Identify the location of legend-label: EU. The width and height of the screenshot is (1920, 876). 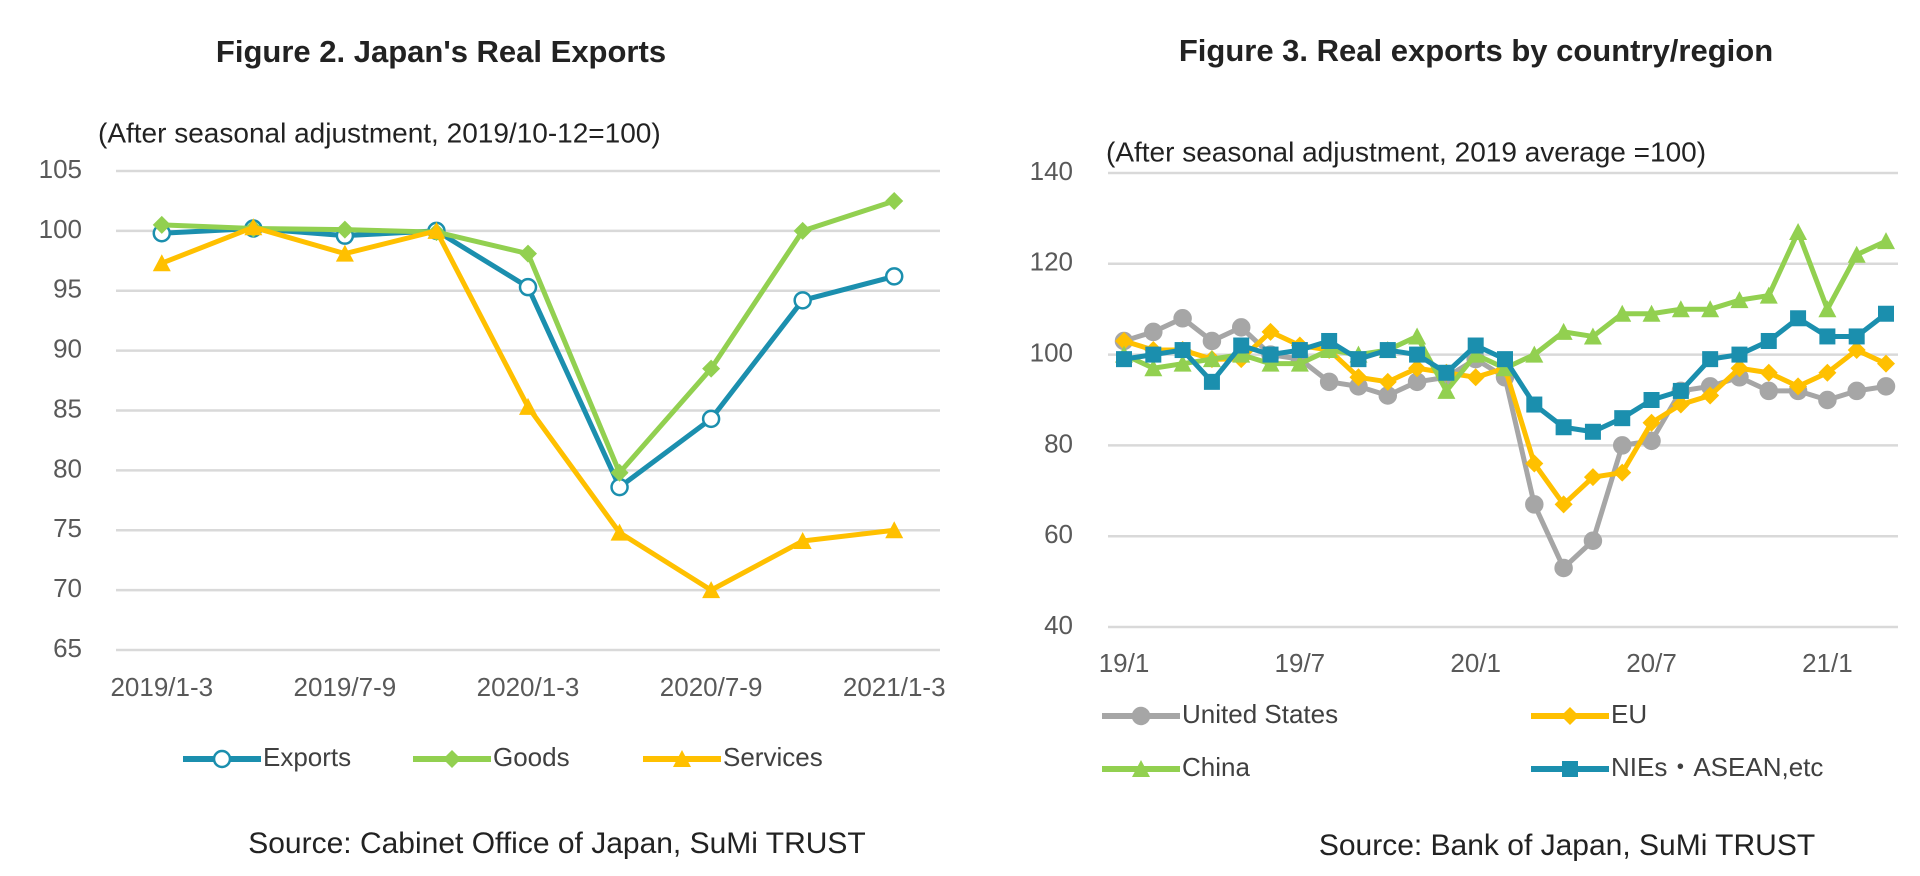
(1629, 714).